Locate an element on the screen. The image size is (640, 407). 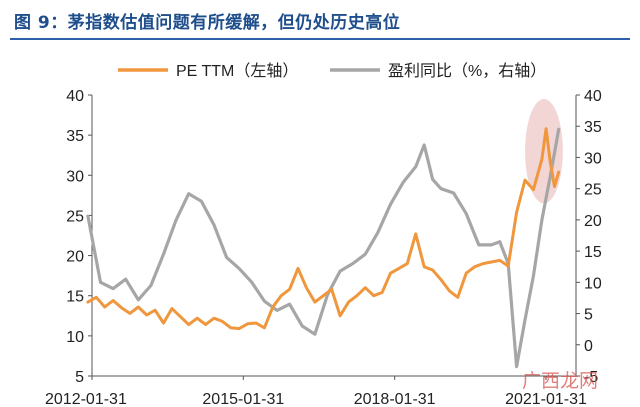
right-tick-label: 30 is located at coordinates (593, 158).